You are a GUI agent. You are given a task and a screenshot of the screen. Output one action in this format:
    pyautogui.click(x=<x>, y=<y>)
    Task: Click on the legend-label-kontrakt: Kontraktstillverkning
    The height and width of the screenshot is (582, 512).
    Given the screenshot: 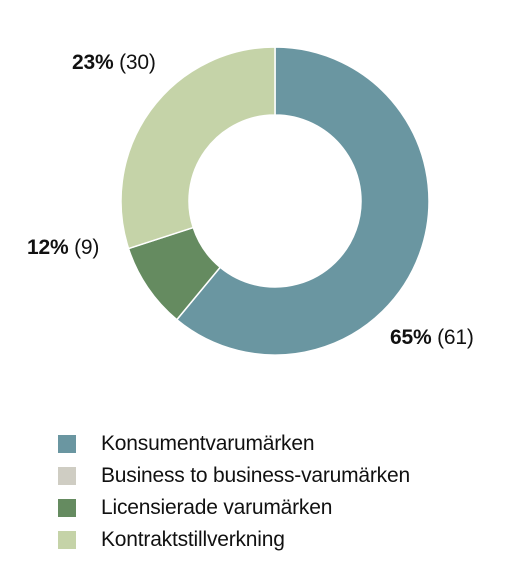 What is the action you would take?
    pyautogui.click(x=193, y=539)
    